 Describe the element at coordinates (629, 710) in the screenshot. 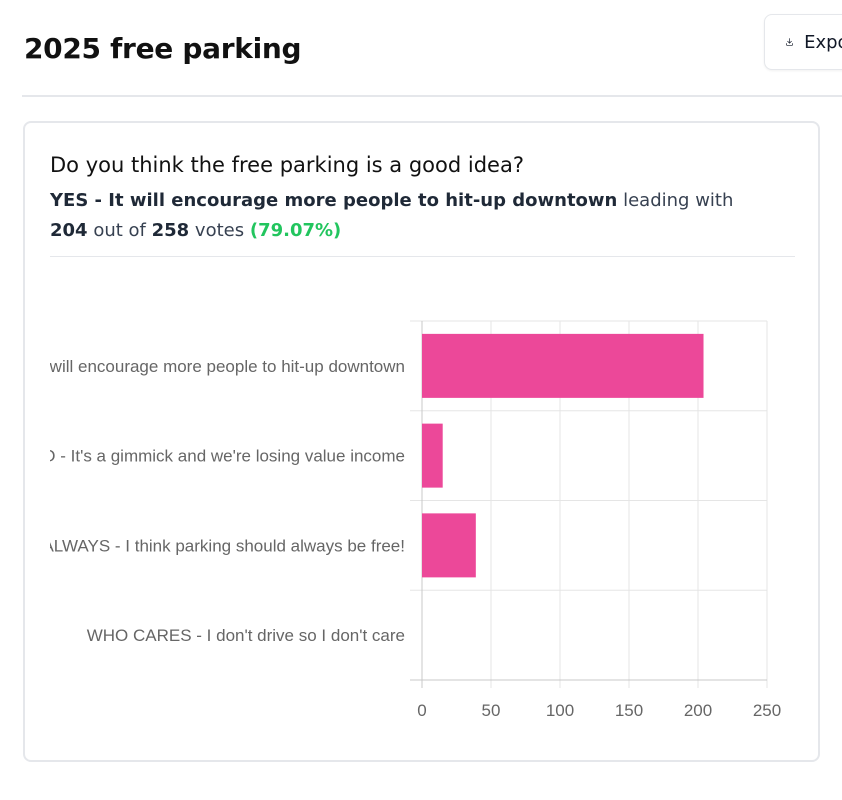

I see `x-tick-label: 150` at that location.